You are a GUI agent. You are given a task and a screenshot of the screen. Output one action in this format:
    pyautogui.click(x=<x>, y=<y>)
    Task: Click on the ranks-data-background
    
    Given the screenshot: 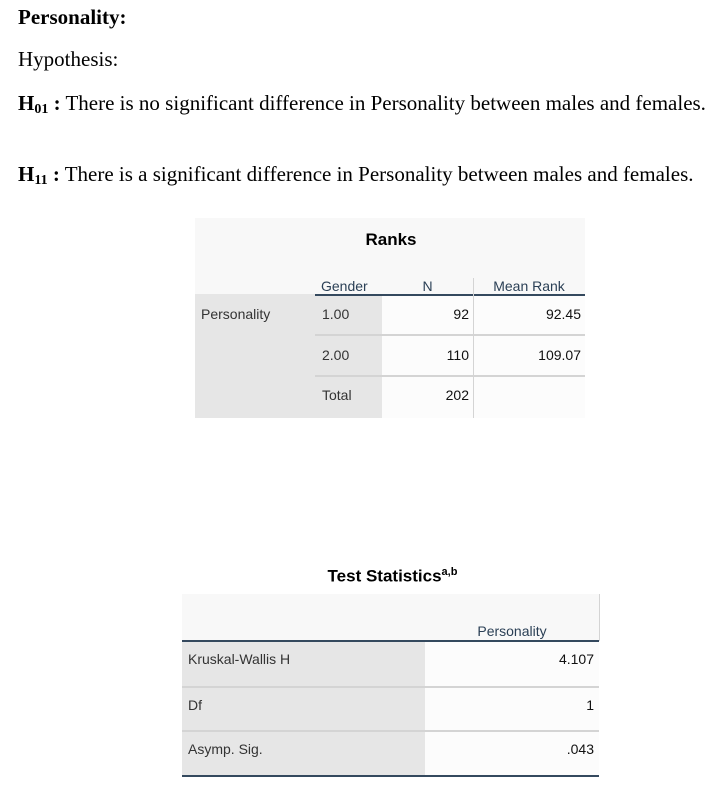 What is the action you would take?
    pyautogui.click(x=483, y=356)
    